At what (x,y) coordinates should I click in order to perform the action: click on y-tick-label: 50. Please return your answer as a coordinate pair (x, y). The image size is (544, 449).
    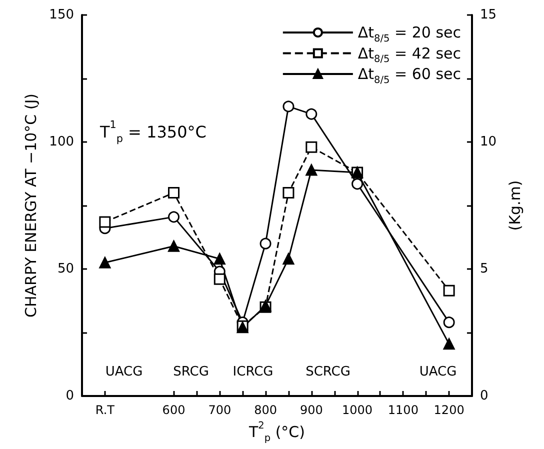
    Looking at the image, I should click on (65, 269).